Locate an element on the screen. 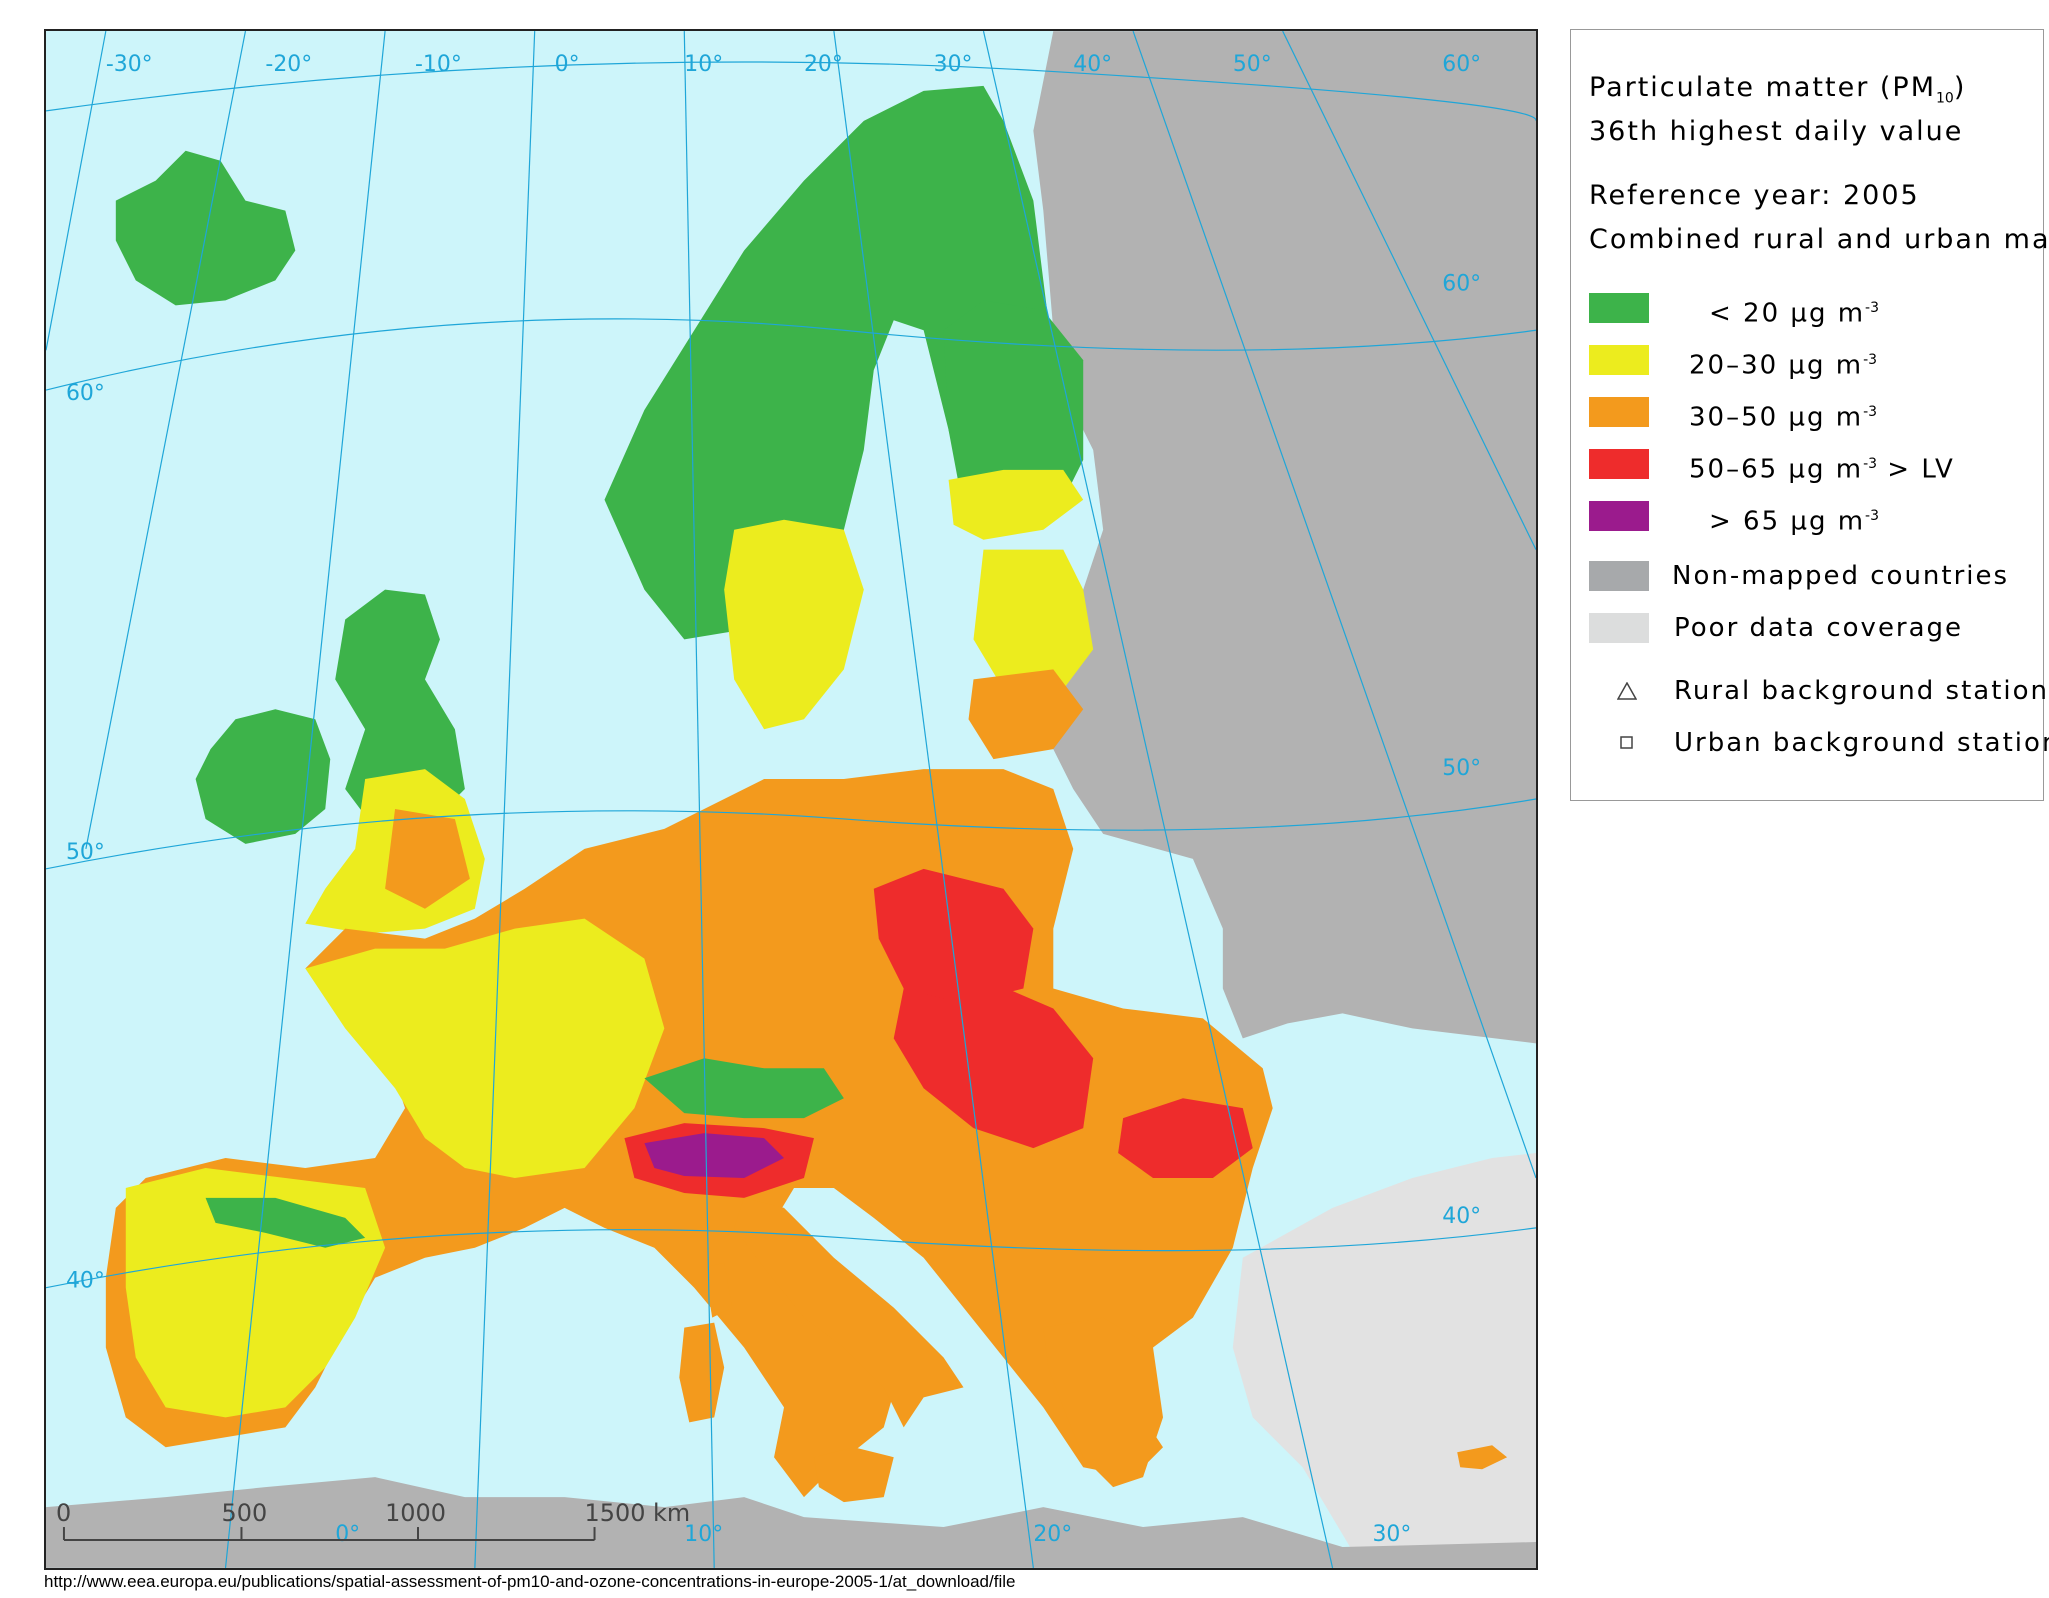  region-france-yellow is located at coordinates (485, 1048).